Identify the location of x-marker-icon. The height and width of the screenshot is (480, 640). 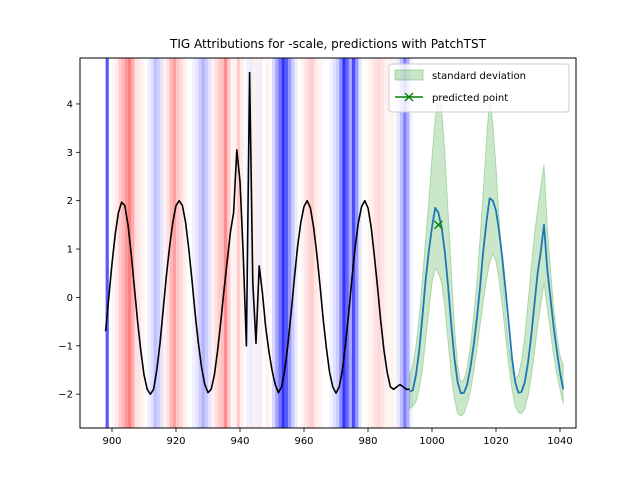
(409, 97).